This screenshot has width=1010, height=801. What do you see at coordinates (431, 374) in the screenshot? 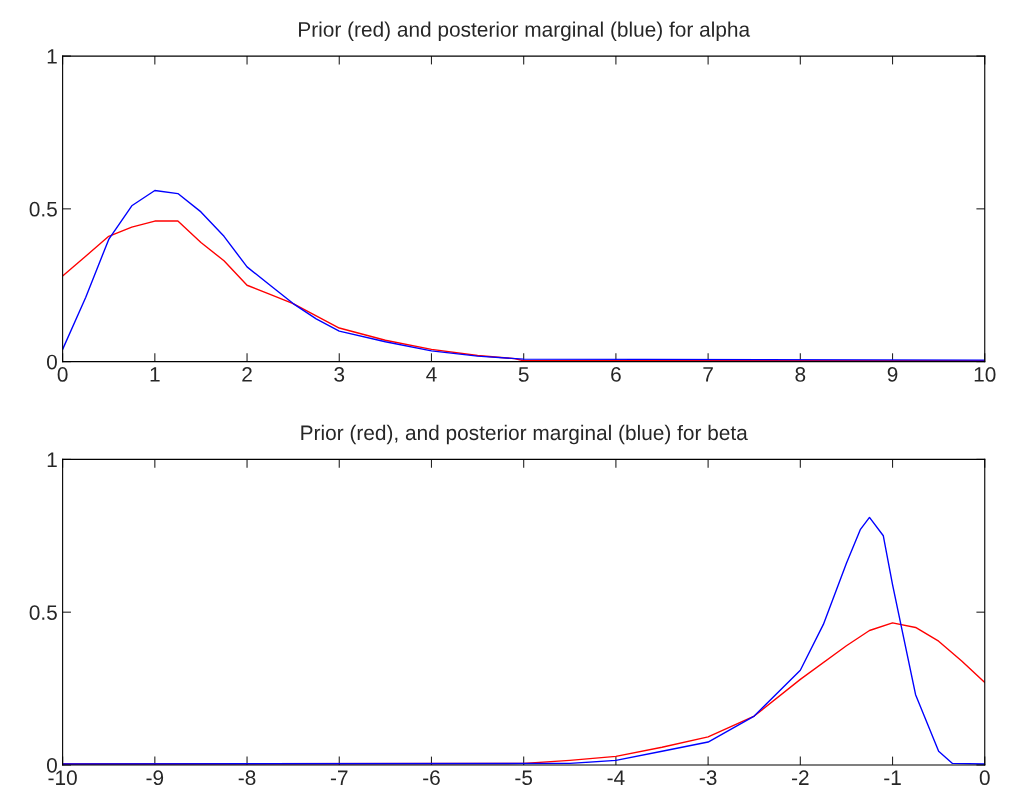
I see `x-tick-label: 4` at bounding box center [431, 374].